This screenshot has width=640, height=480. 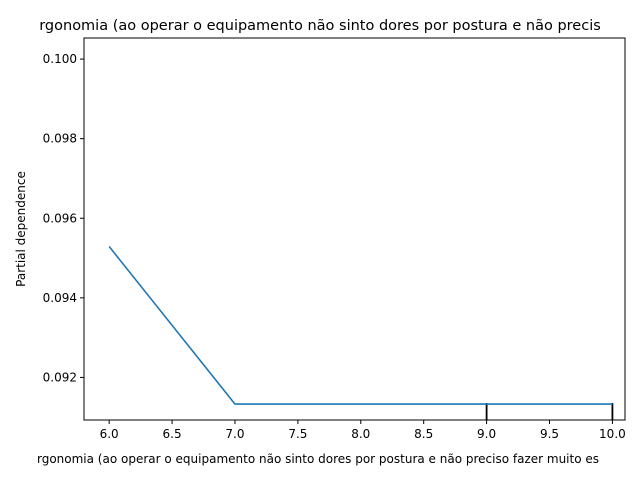 I want to click on x-tick-label: 8.5, so click(x=423, y=434).